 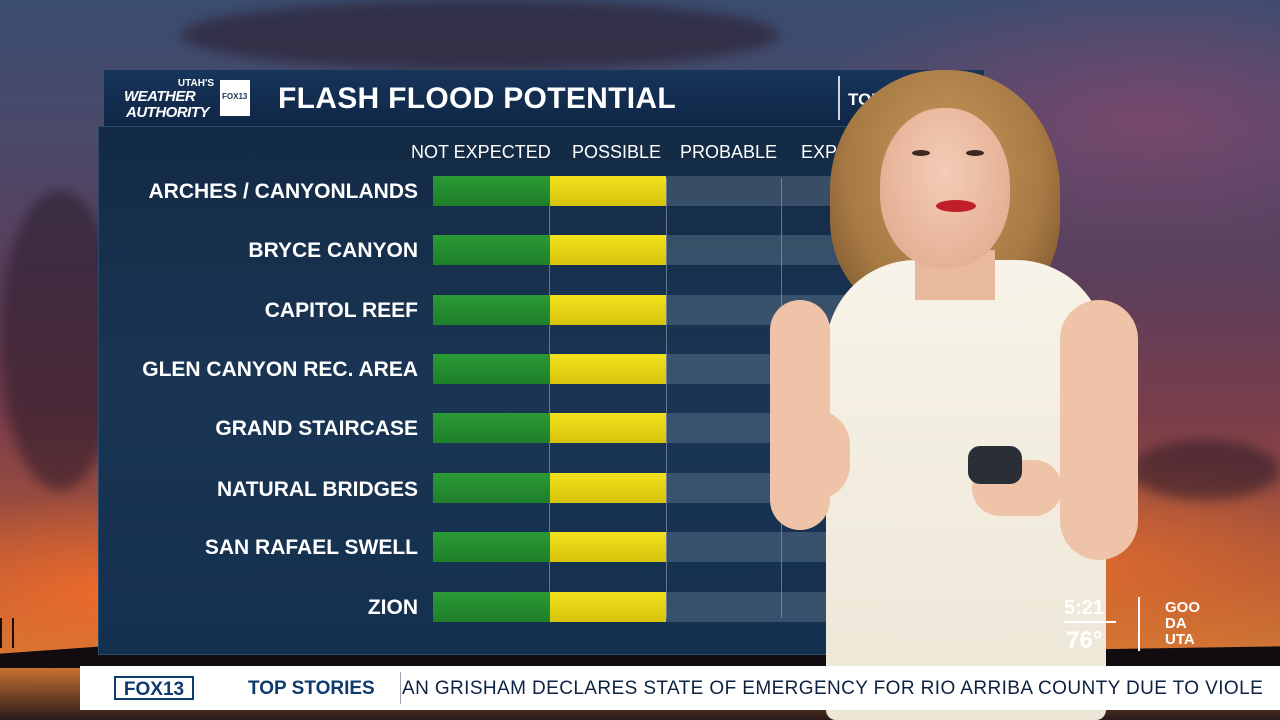 I want to click on bug-divider, so click(x=1090, y=622).